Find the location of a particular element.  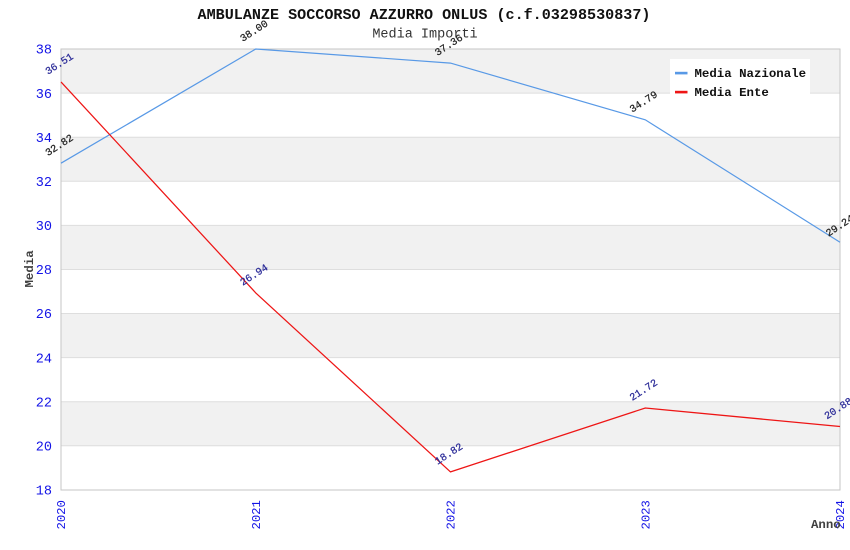

svg-text: 2020 is located at coordinates (62, 514).